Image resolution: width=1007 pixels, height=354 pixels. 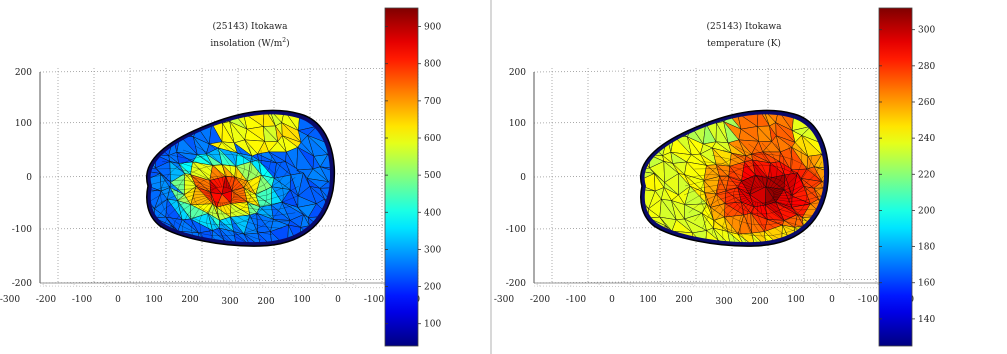 What do you see at coordinates (504, 300) in the screenshot?
I see `x-tick-label: -300` at bounding box center [504, 300].